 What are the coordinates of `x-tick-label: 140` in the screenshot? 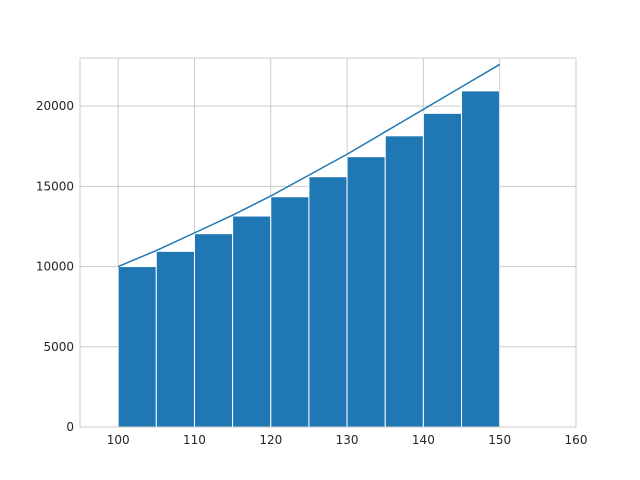 It's located at (423, 440).